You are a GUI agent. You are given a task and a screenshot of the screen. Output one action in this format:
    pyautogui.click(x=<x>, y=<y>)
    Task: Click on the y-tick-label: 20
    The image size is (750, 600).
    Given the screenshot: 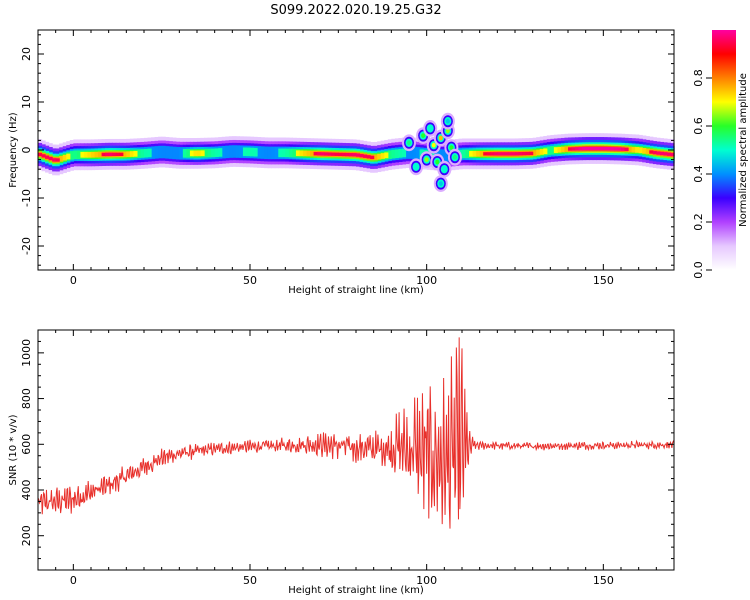 What is the action you would take?
    pyautogui.click(x=26, y=54)
    